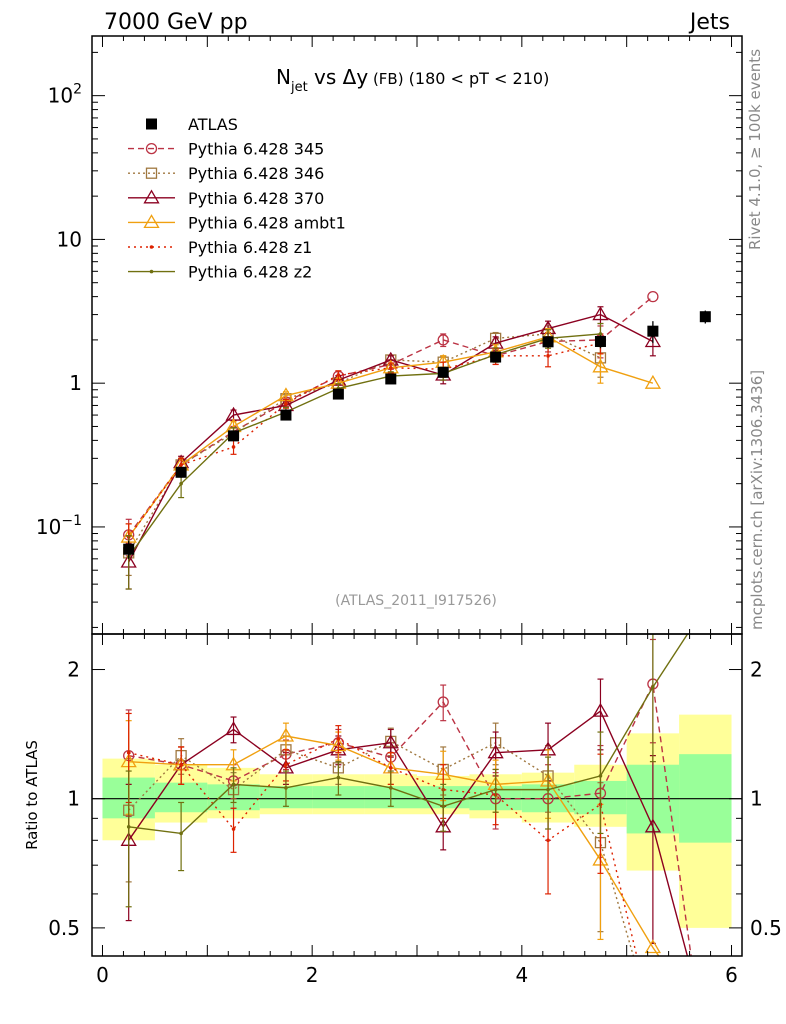  What do you see at coordinates (59, 526) in the screenshot?
I see `main-y-tick-label: 10⁻¹` at bounding box center [59, 526].